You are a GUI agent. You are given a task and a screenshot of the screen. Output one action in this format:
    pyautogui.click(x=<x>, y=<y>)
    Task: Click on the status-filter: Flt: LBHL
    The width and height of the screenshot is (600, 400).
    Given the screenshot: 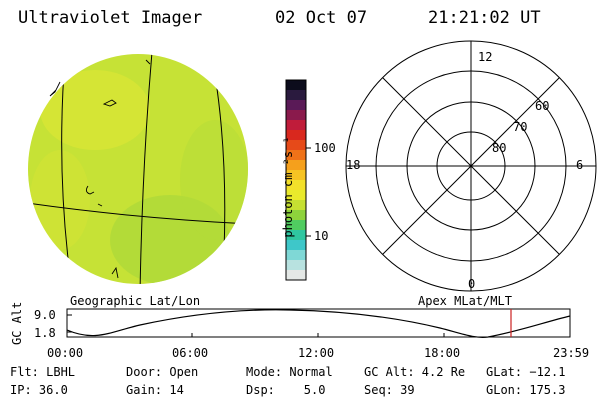 What is the action you would take?
    pyautogui.click(x=43, y=372)
    